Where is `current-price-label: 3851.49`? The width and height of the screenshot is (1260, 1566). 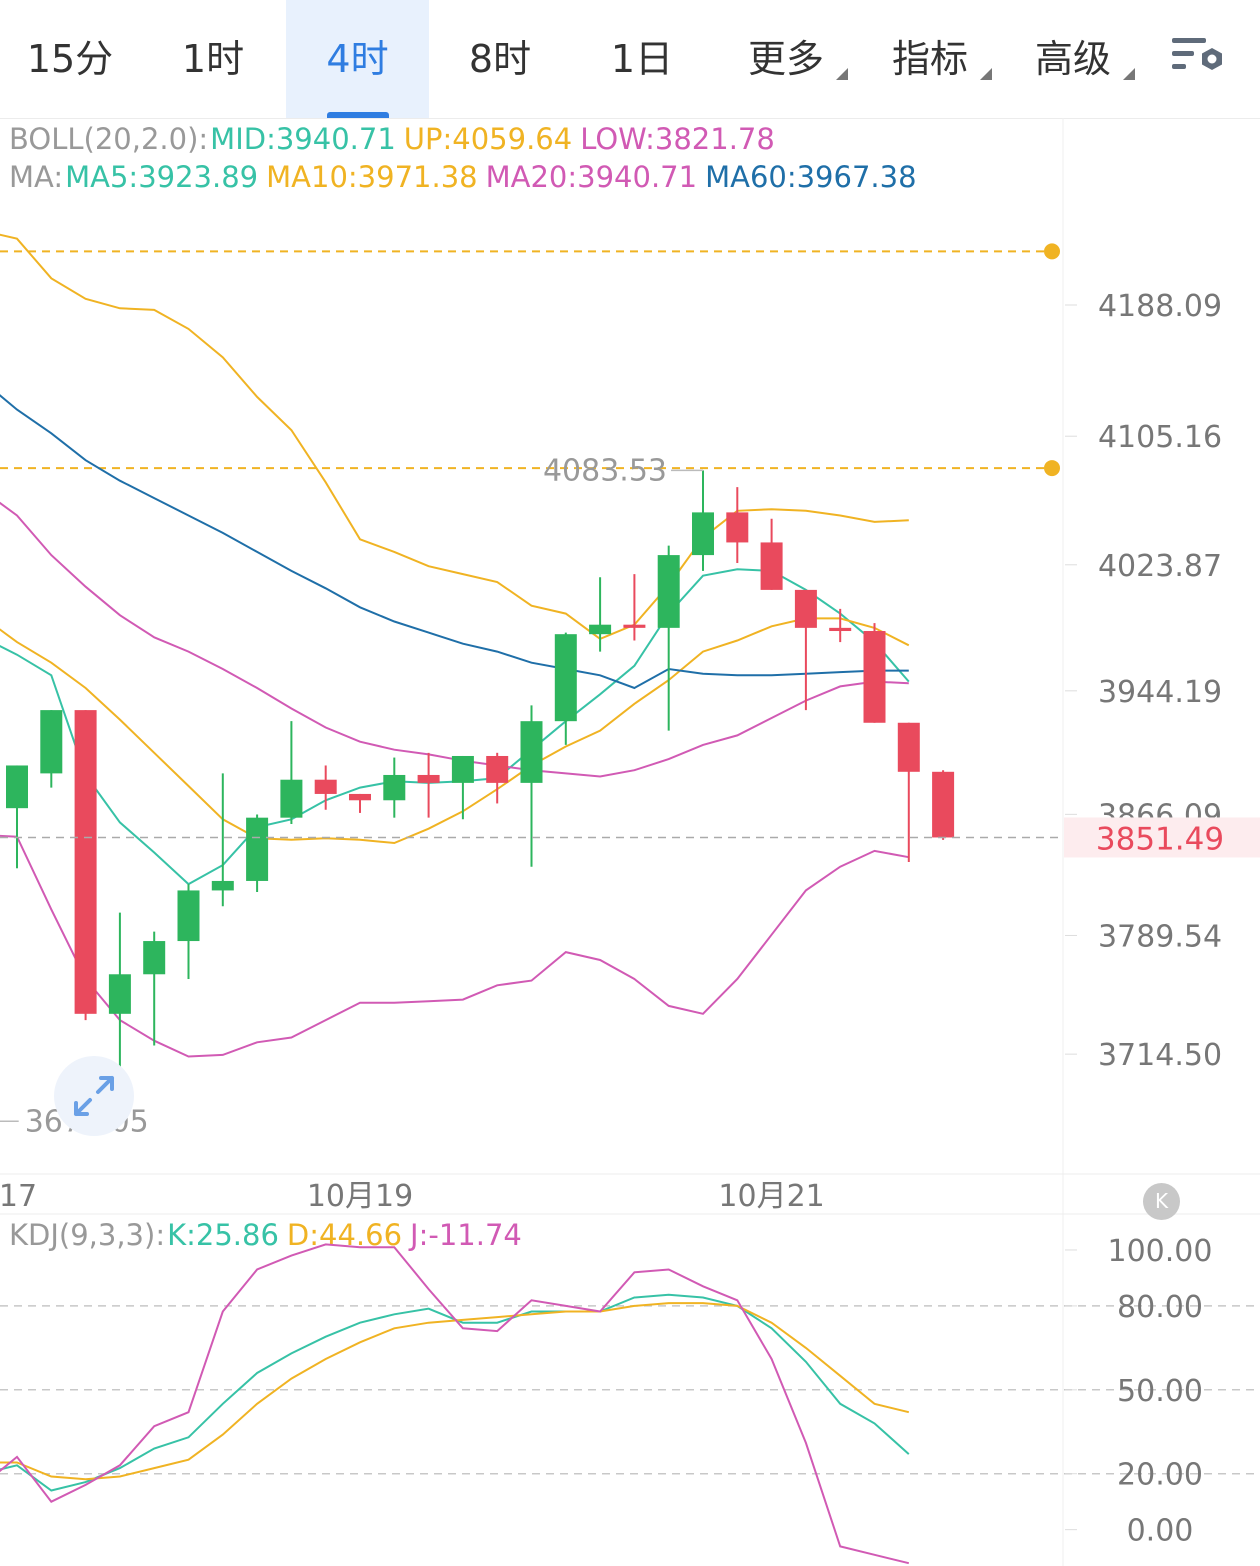
current-price-label: 3851.49 is located at coordinates (1160, 839).